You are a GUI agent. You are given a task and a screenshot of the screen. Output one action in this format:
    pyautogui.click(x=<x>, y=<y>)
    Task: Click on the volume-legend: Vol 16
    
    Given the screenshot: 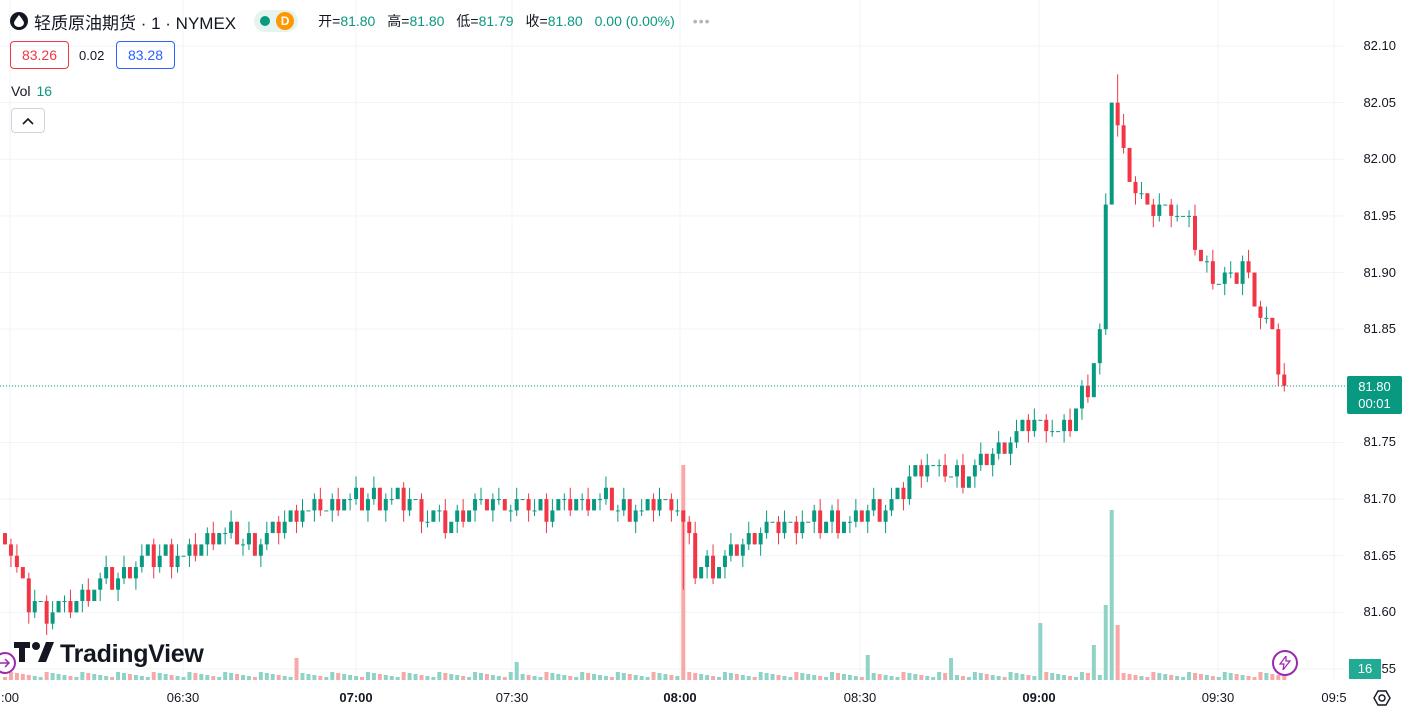 What is the action you would take?
    pyautogui.click(x=31, y=91)
    